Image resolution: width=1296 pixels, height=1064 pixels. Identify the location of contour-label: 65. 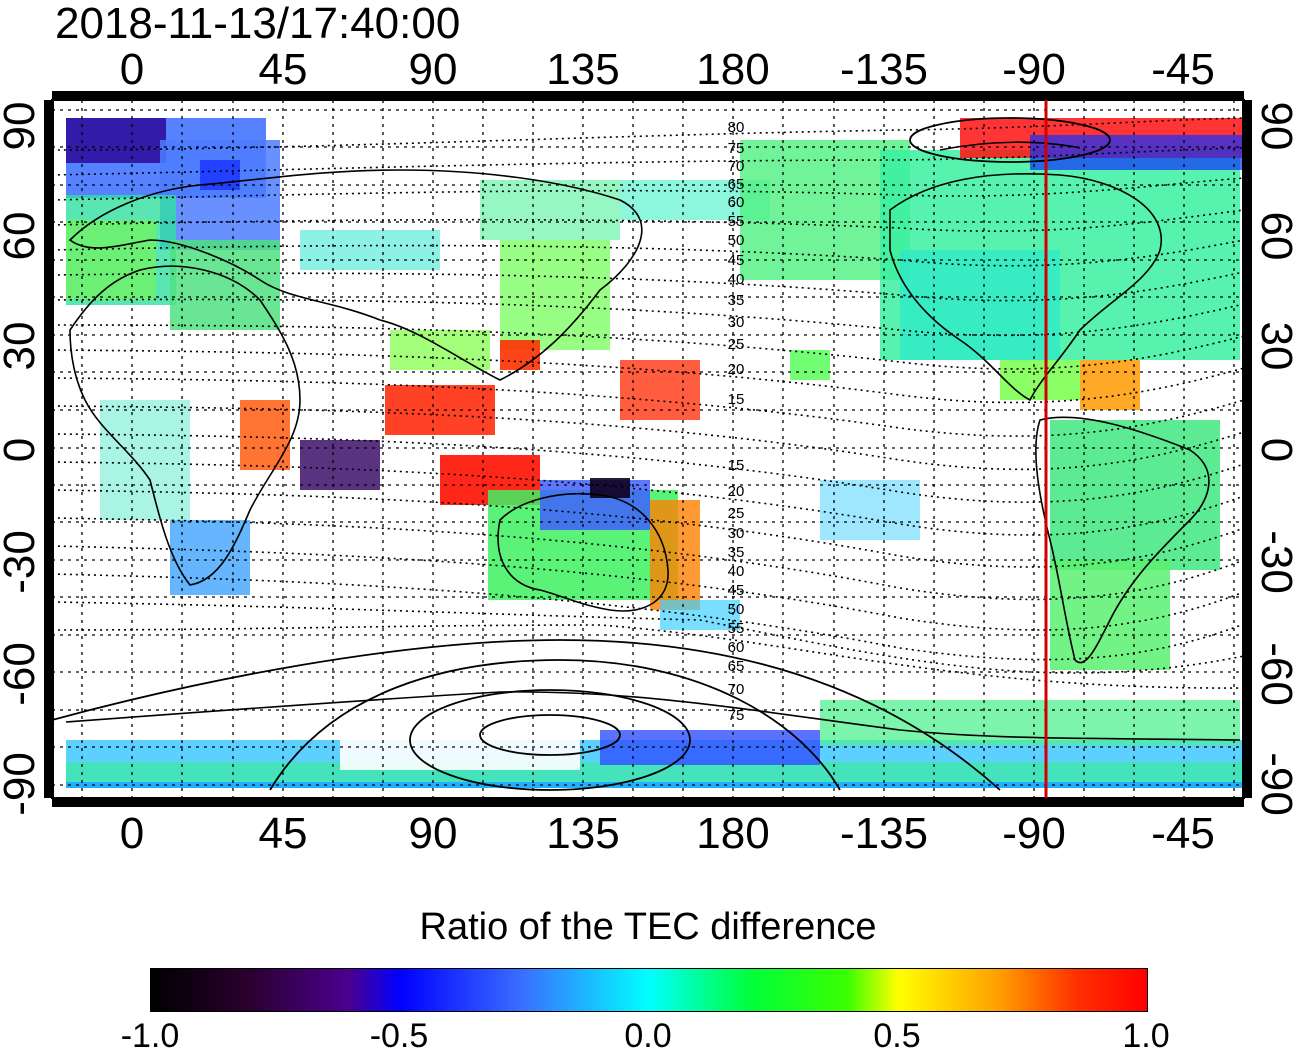
(736, 666).